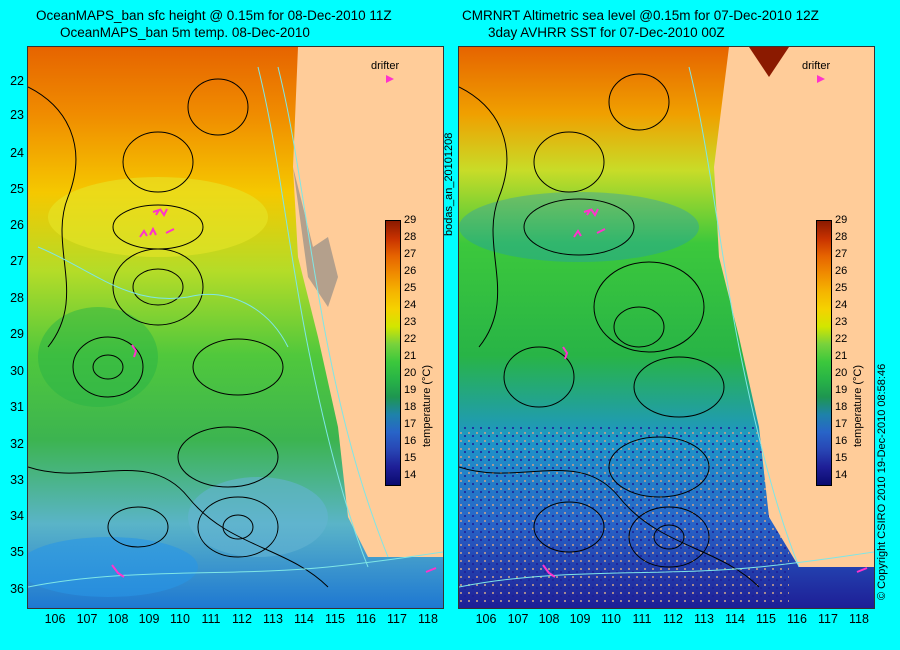 The width and height of the screenshot is (900, 650). I want to click on right-colorbar-label: temperature (°C), so click(858, 405).